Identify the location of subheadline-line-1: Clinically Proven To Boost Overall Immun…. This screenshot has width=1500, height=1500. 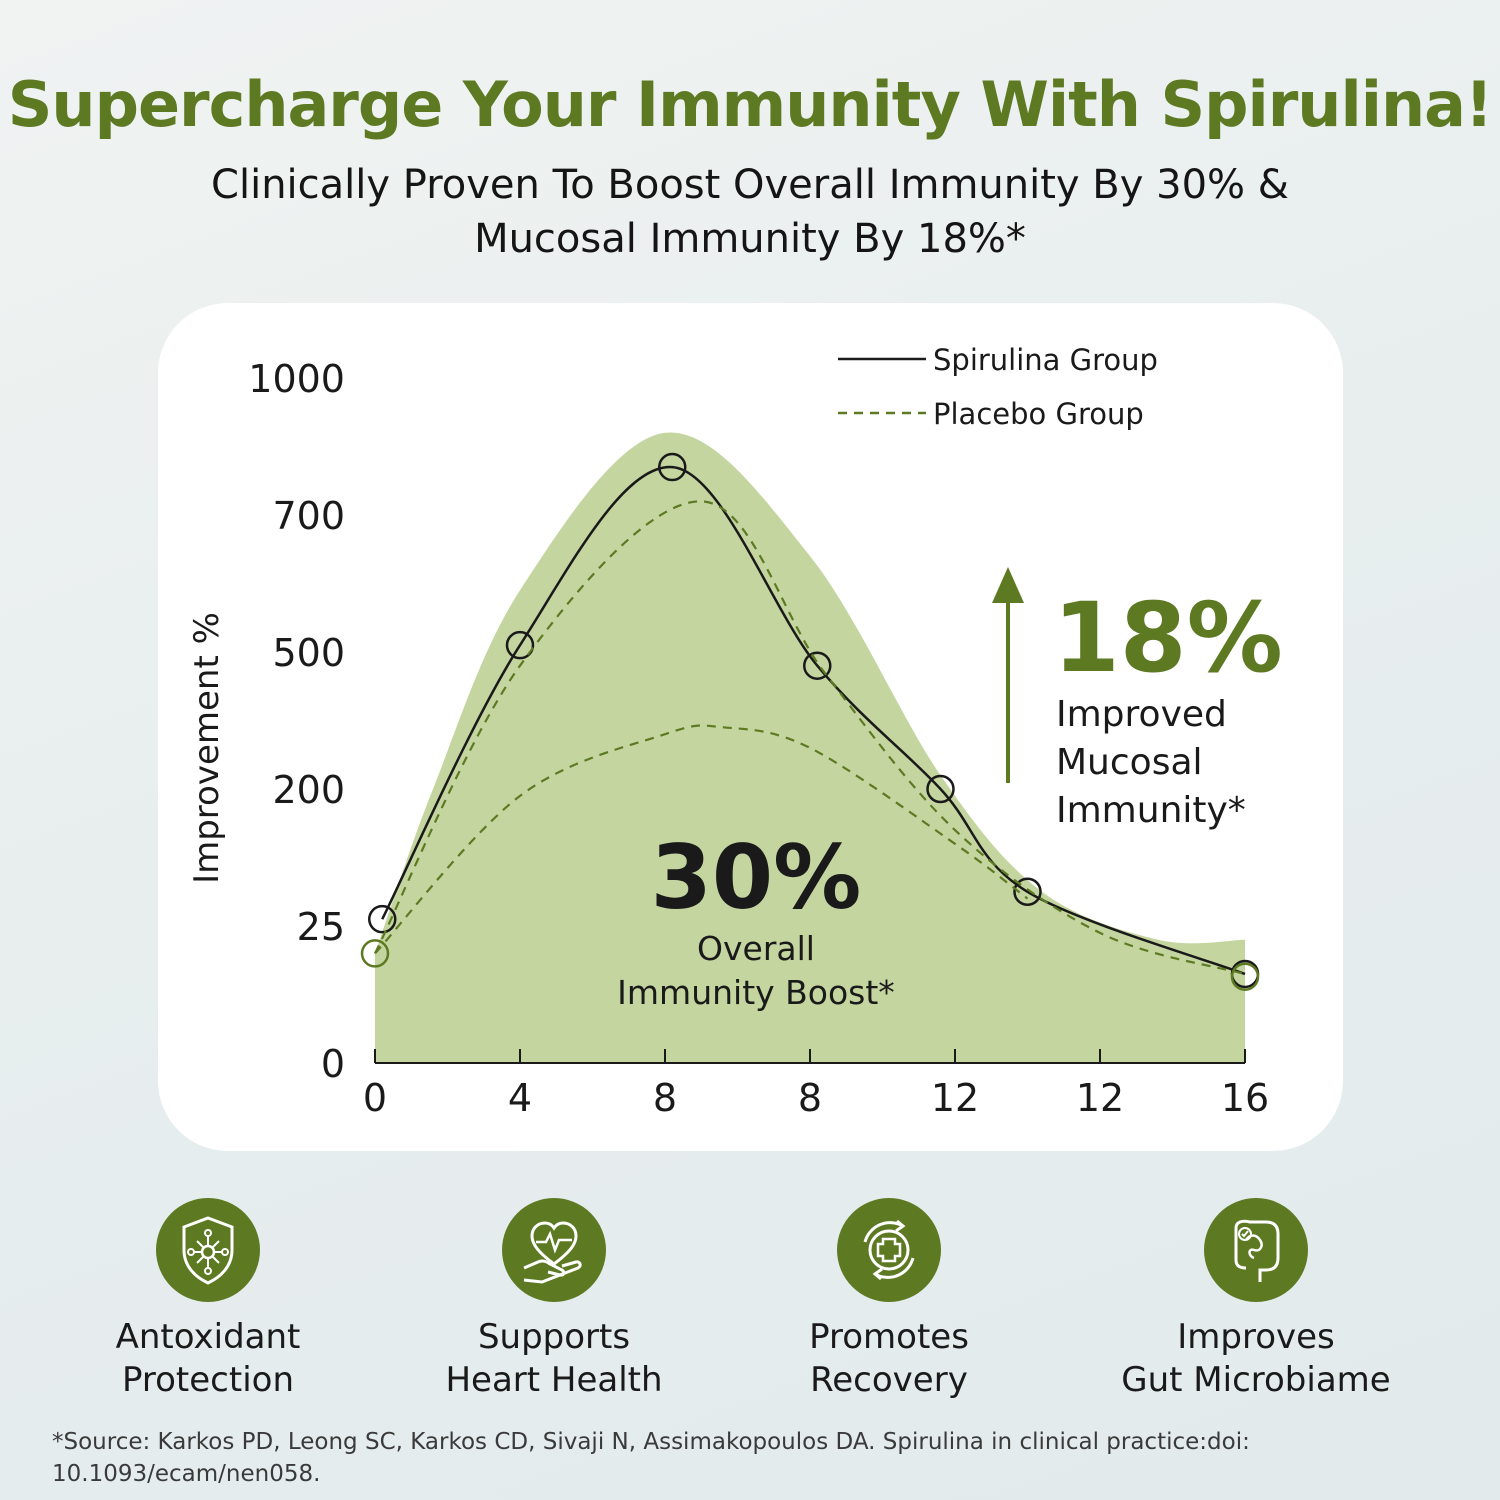
(750, 185).